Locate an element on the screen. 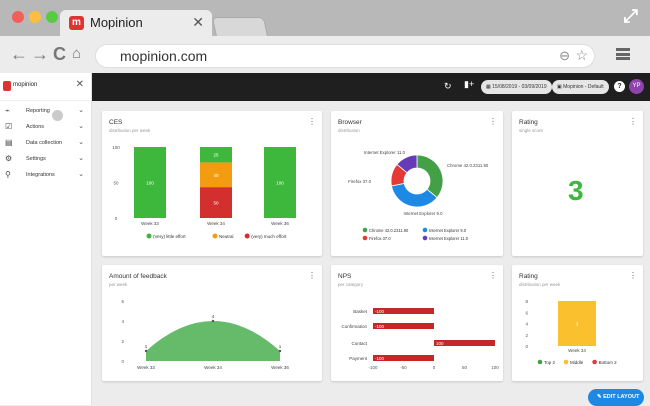 The image size is (650, 406). refresh-icon: ↻ is located at coordinates (448, 86).